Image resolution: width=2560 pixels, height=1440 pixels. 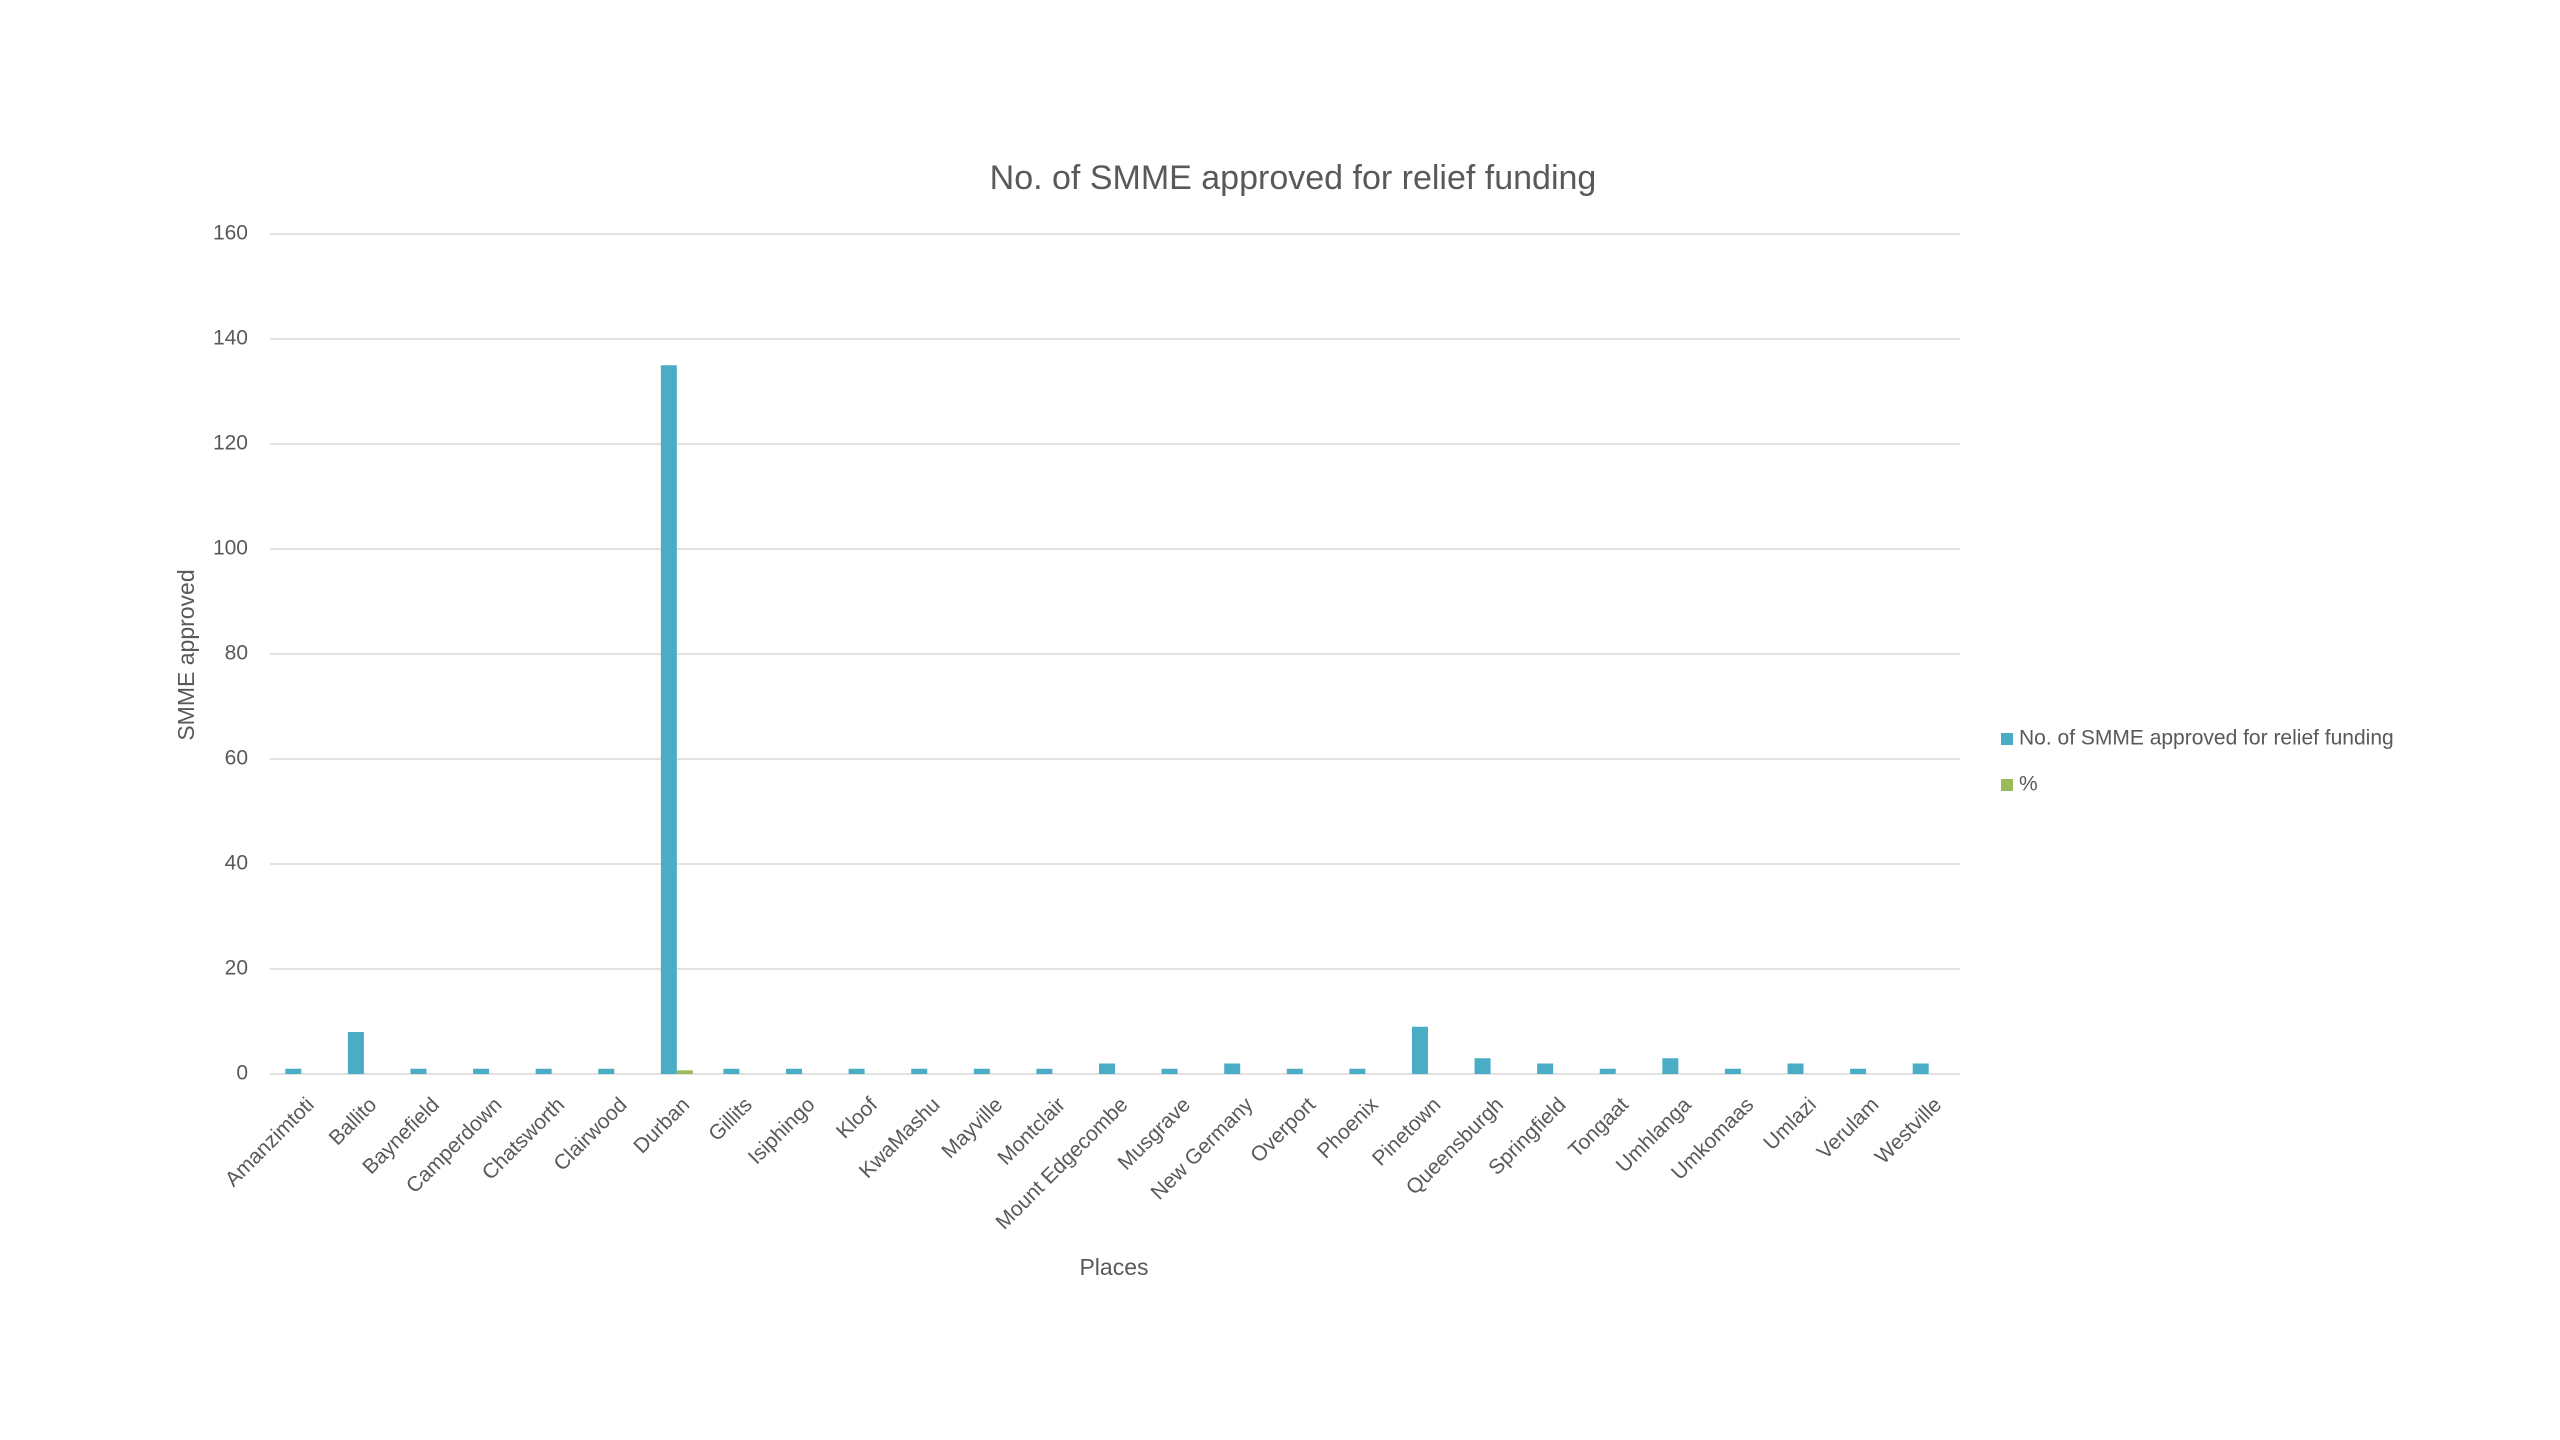 What do you see at coordinates (230, 443) in the screenshot?
I see `y-tick-label: 120` at bounding box center [230, 443].